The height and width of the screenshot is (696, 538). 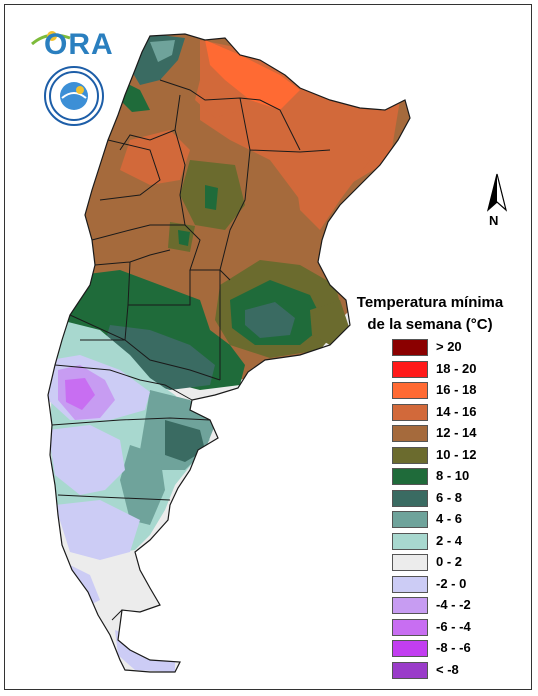 What do you see at coordinates (449, 497) in the screenshot?
I see `legend-label: 6 - 8` at bounding box center [449, 497].